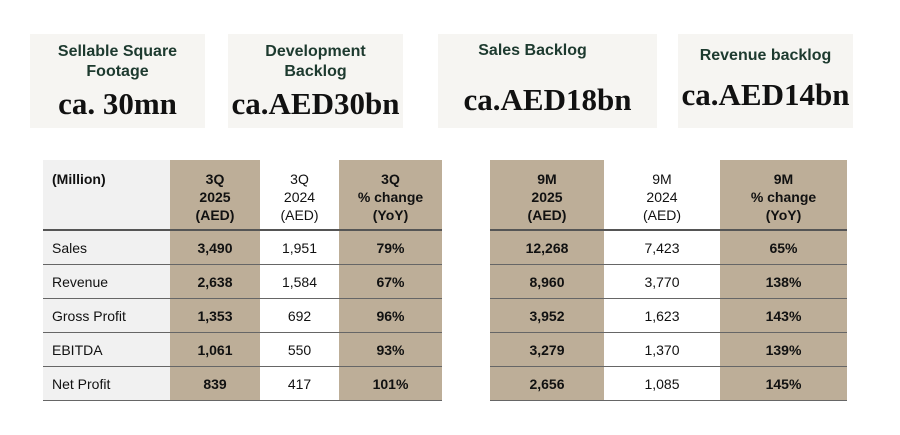 Image resolution: width=900 pixels, height=435 pixels. What do you see at coordinates (106, 349) in the screenshot?
I see `row-label: EBITDA` at bounding box center [106, 349].